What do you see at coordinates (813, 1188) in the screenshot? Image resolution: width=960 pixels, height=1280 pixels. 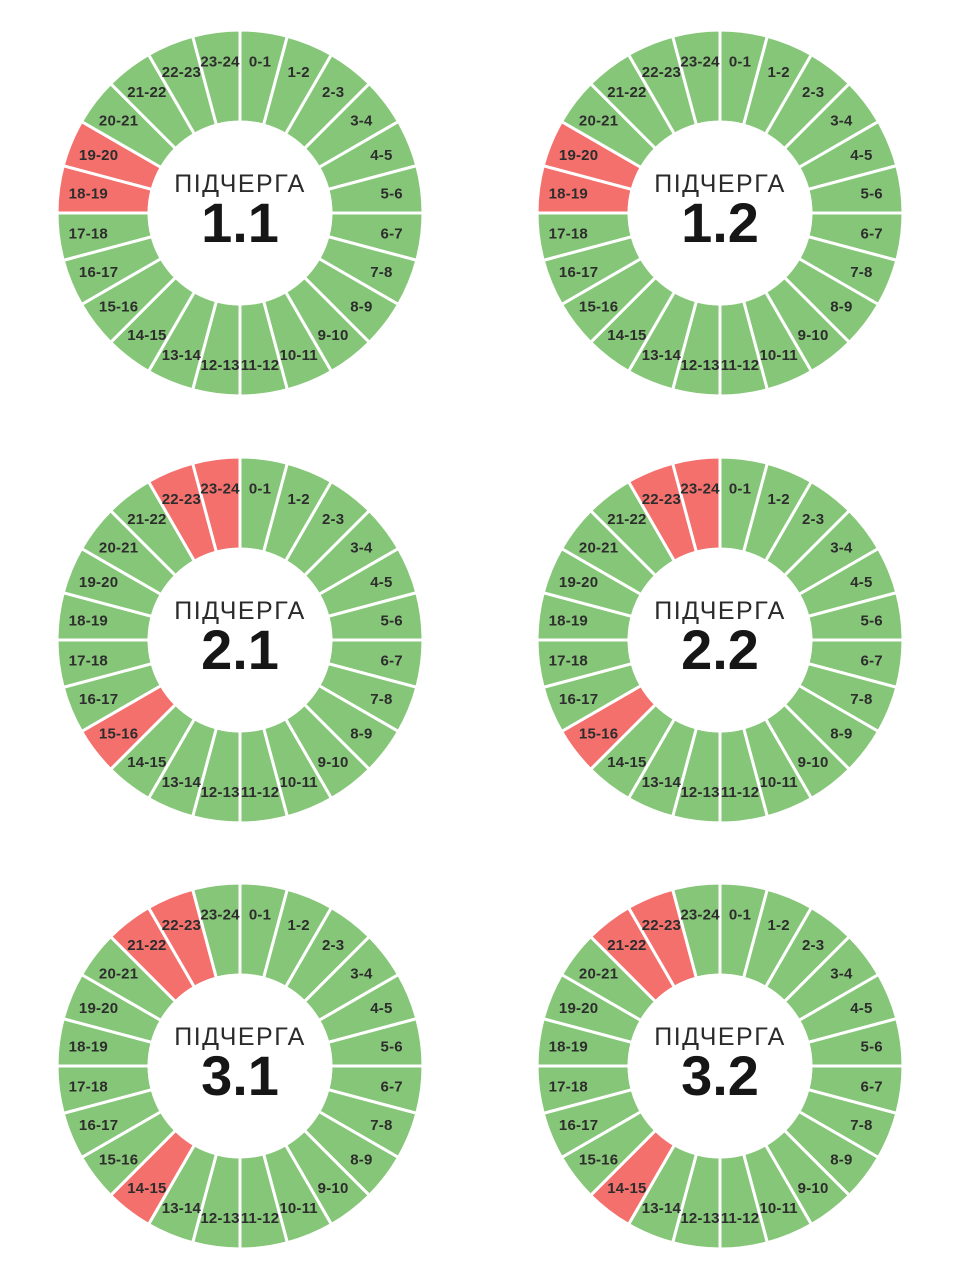 I see `hour-label: 9-10` at bounding box center [813, 1188].